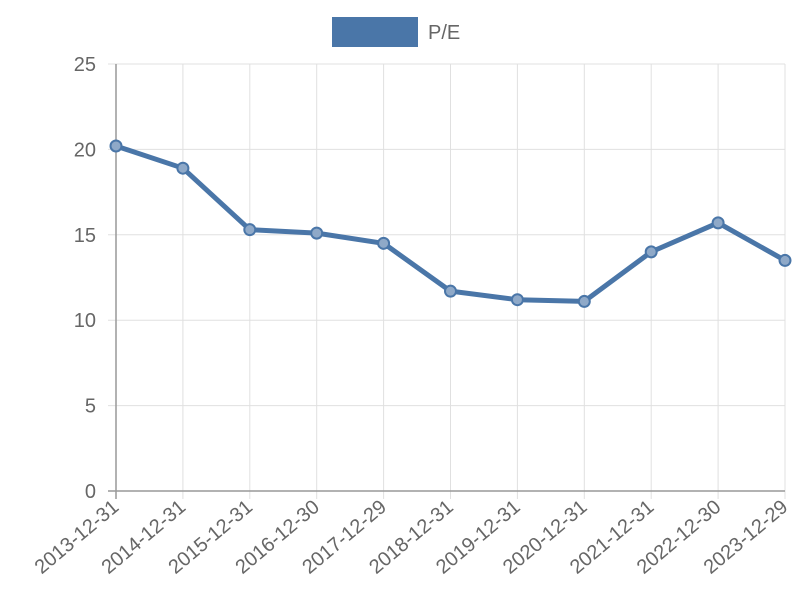  I want to click on legend-swatch, so click(375, 32).